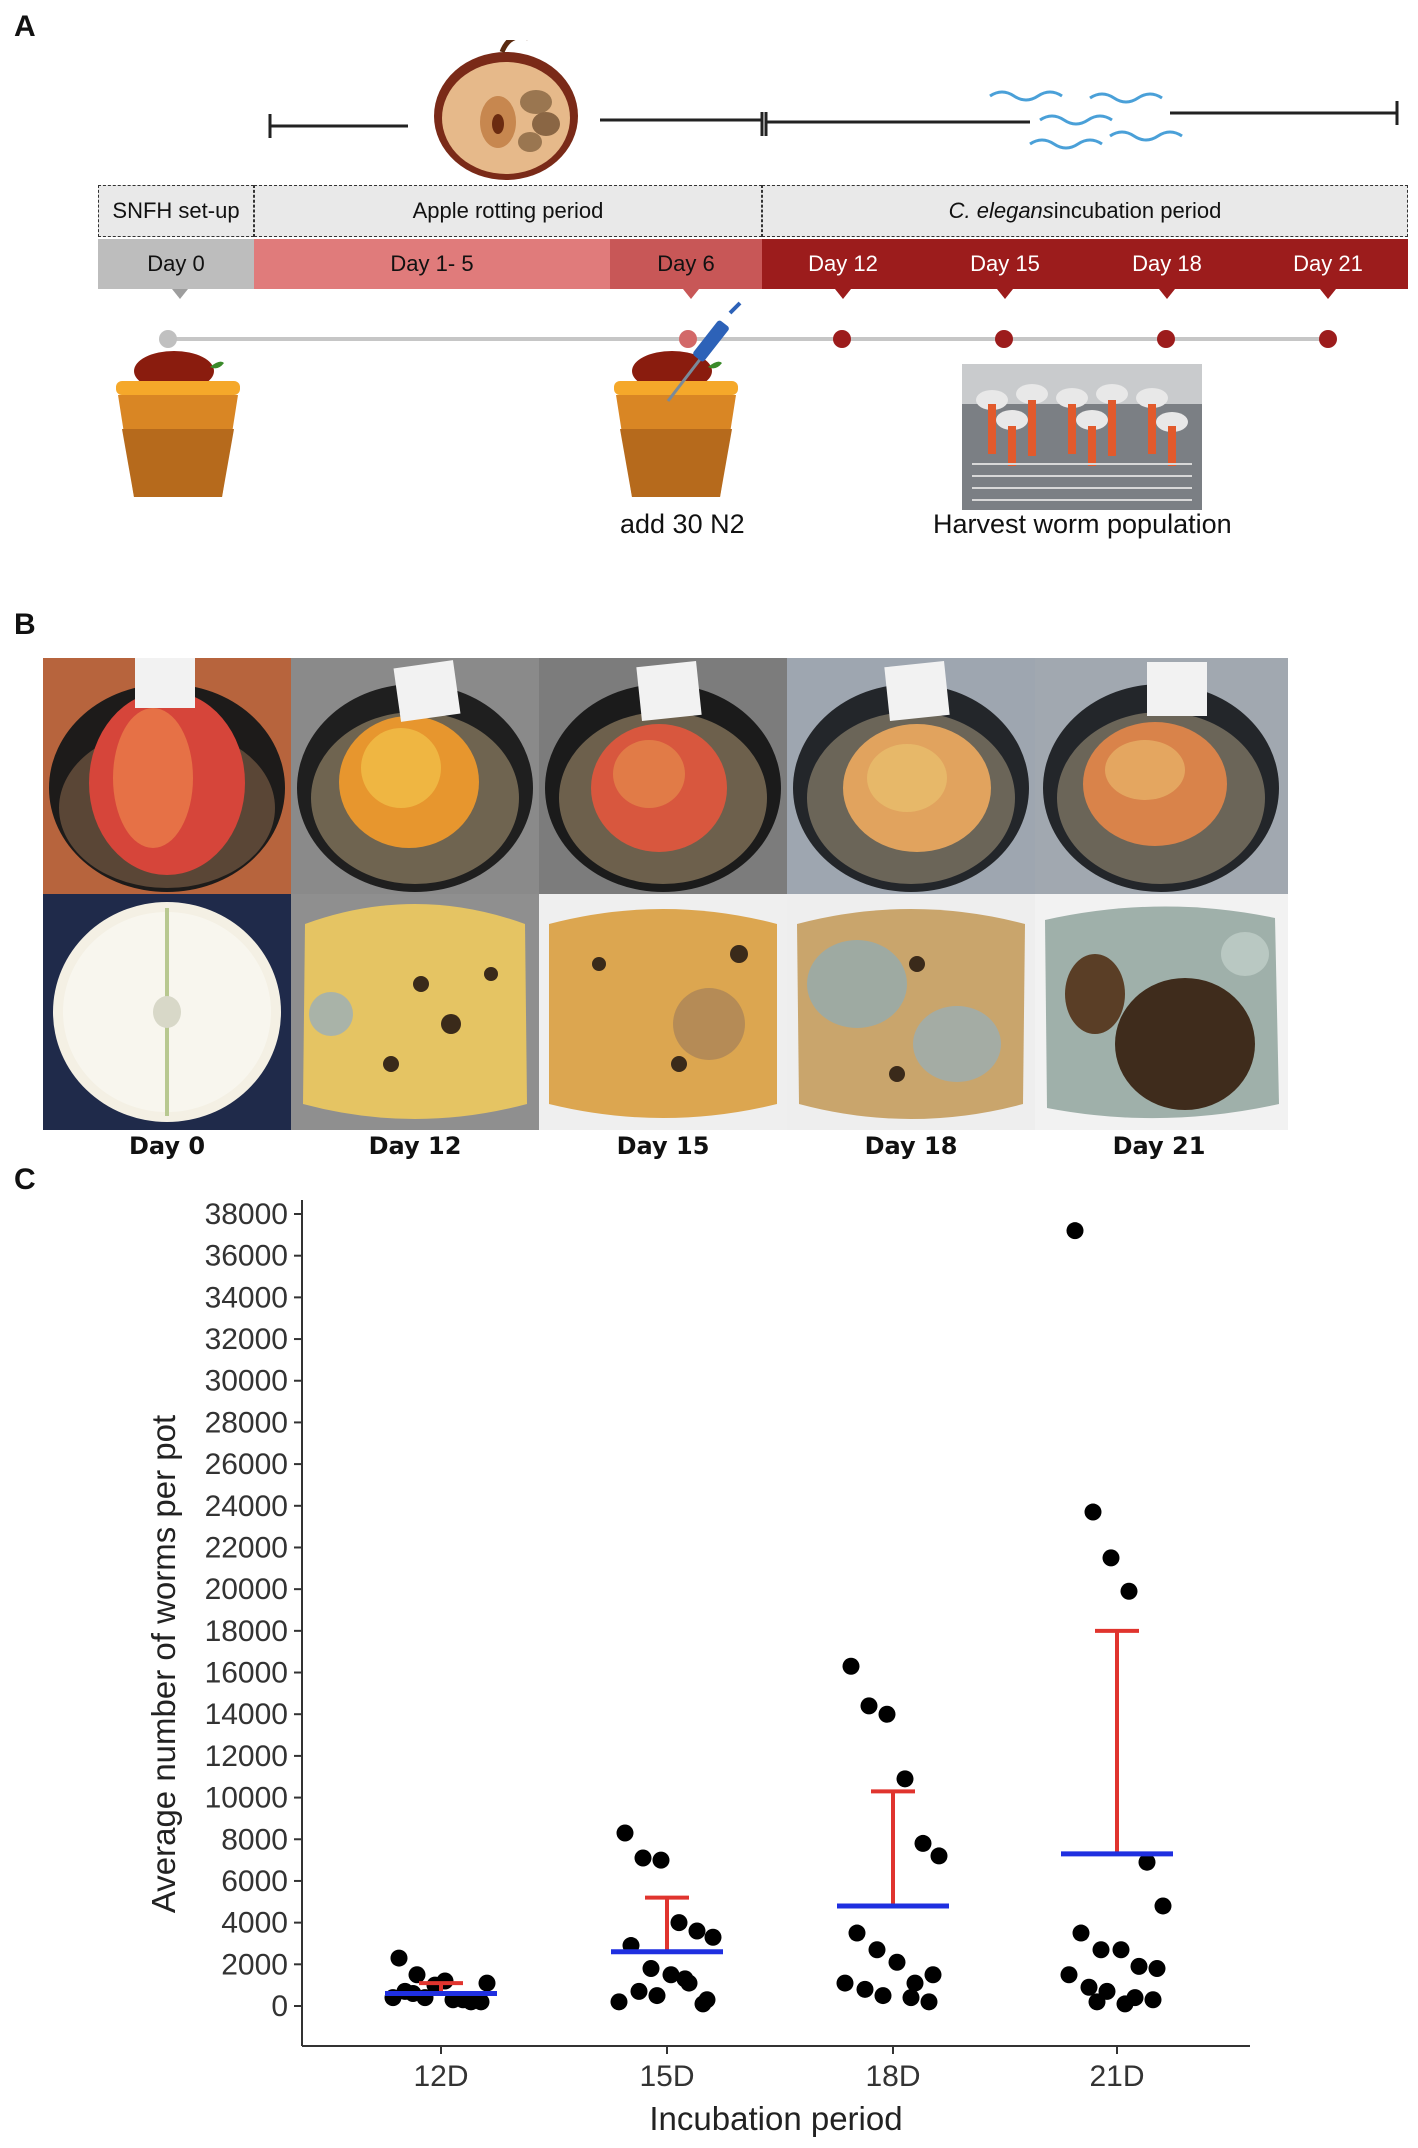 This screenshot has width=1418, height=2148. What do you see at coordinates (254, 1839) in the screenshot?
I see `y-tick-label: 8000` at bounding box center [254, 1839].